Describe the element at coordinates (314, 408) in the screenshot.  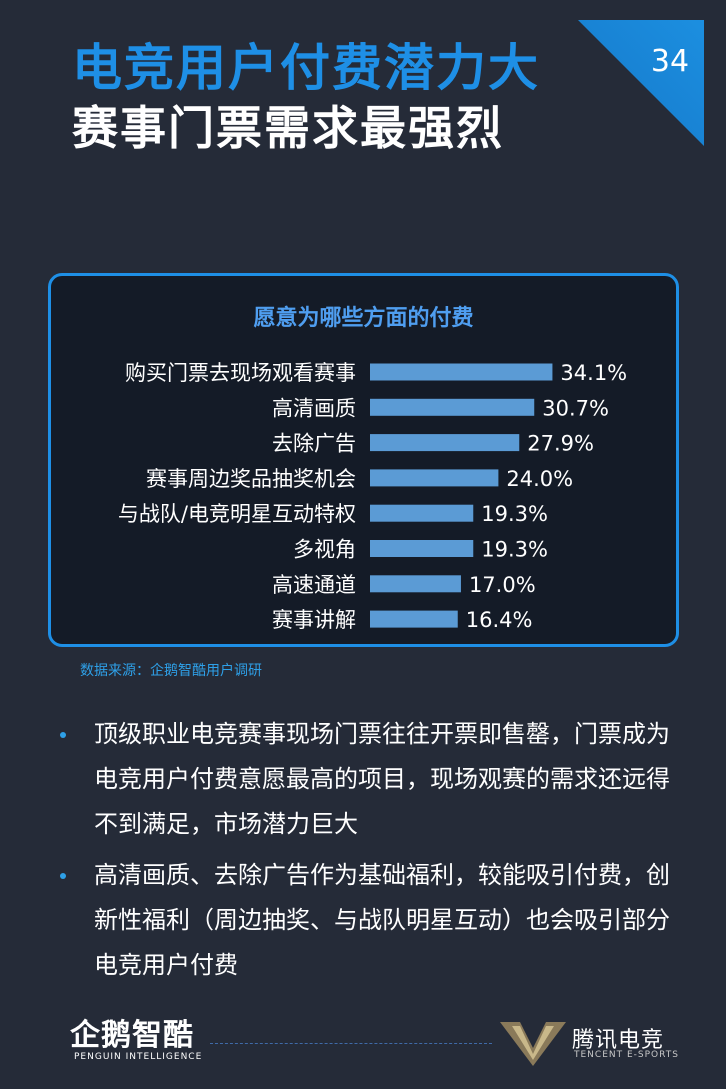
I see `category-label: 高清画质` at that location.